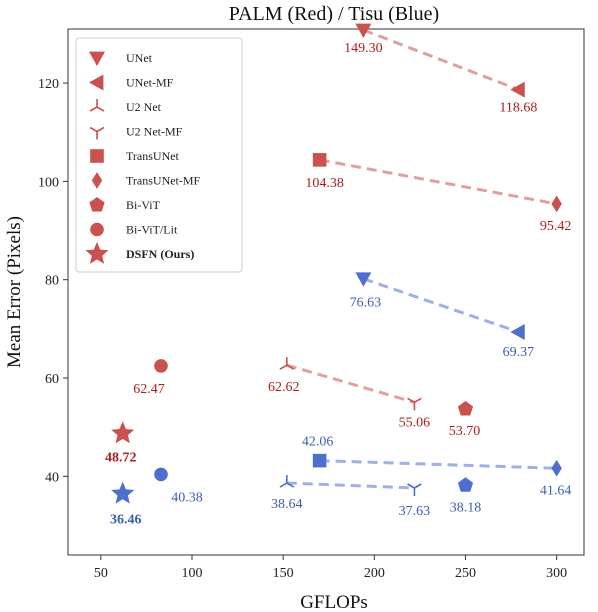  What do you see at coordinates (97, 156) in the screenshot?
I see `legend-marker-transunet` at bounding box center [97, 156].